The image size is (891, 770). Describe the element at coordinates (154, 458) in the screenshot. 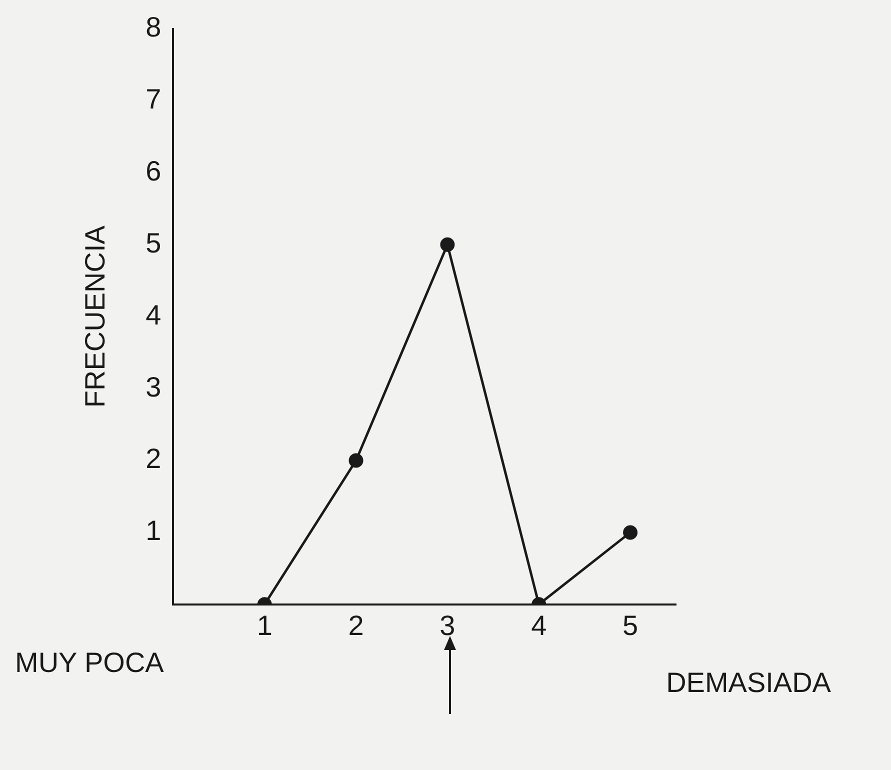

I see `y-tick-label: 2` at that location.